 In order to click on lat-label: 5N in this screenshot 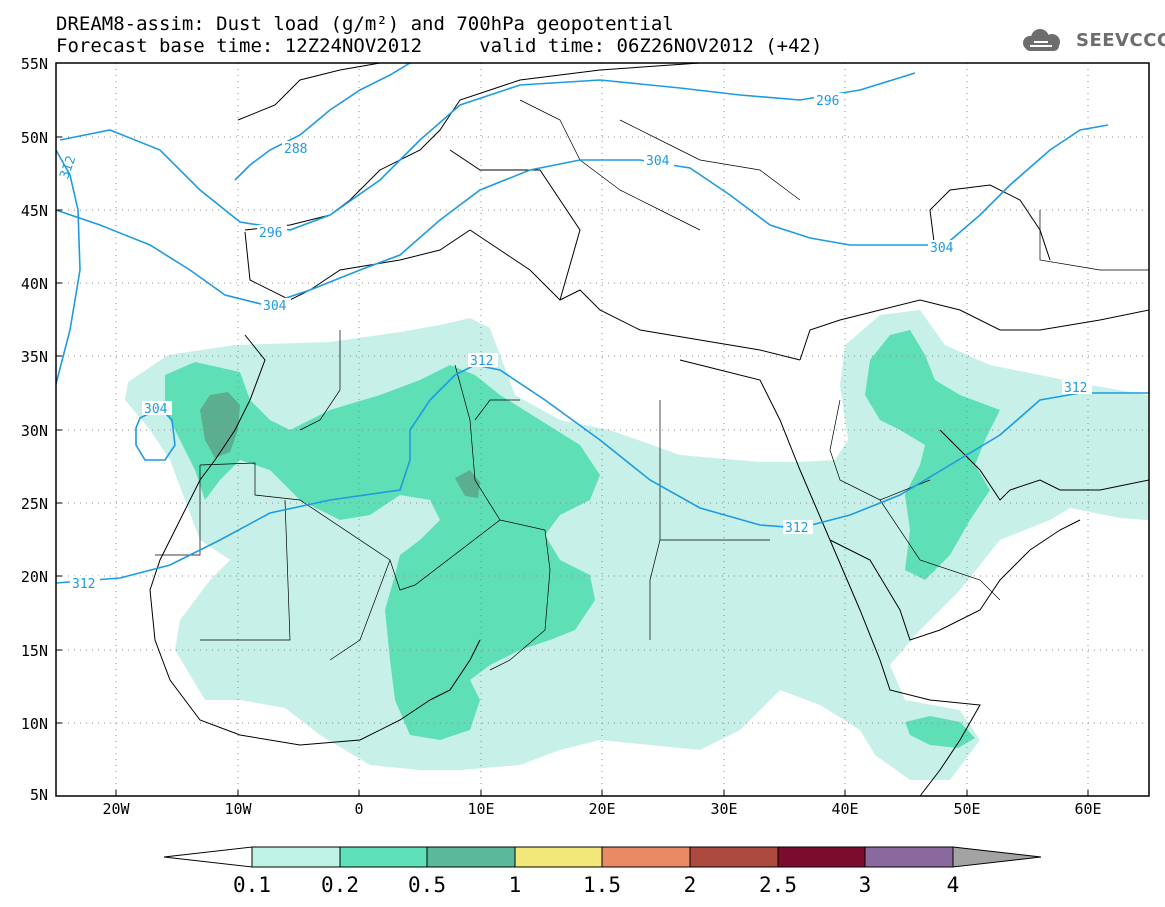, I will do `click(38, 795)`.